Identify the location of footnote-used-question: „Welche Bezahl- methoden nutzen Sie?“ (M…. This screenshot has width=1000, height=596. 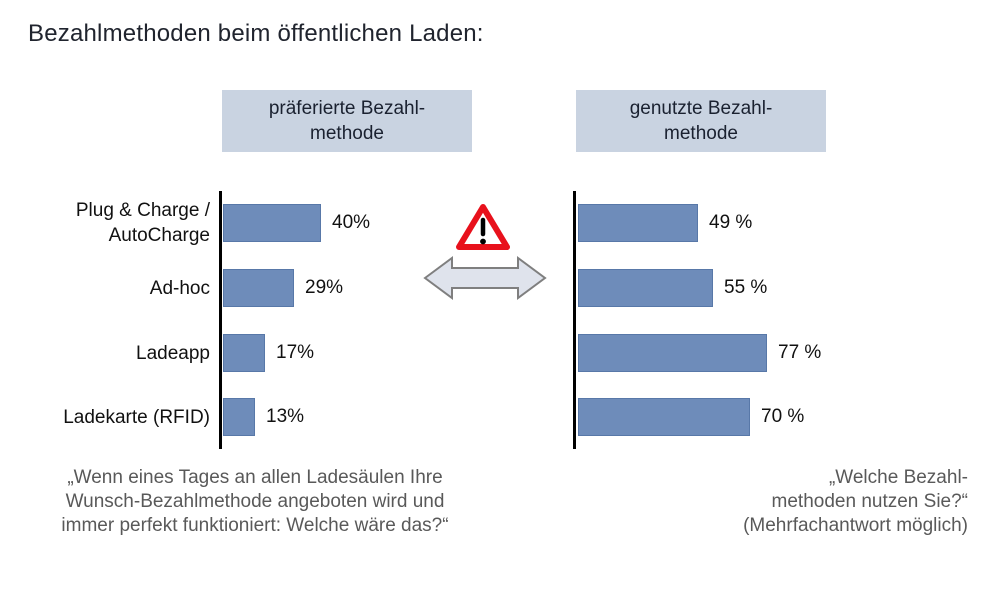
(828, 502).